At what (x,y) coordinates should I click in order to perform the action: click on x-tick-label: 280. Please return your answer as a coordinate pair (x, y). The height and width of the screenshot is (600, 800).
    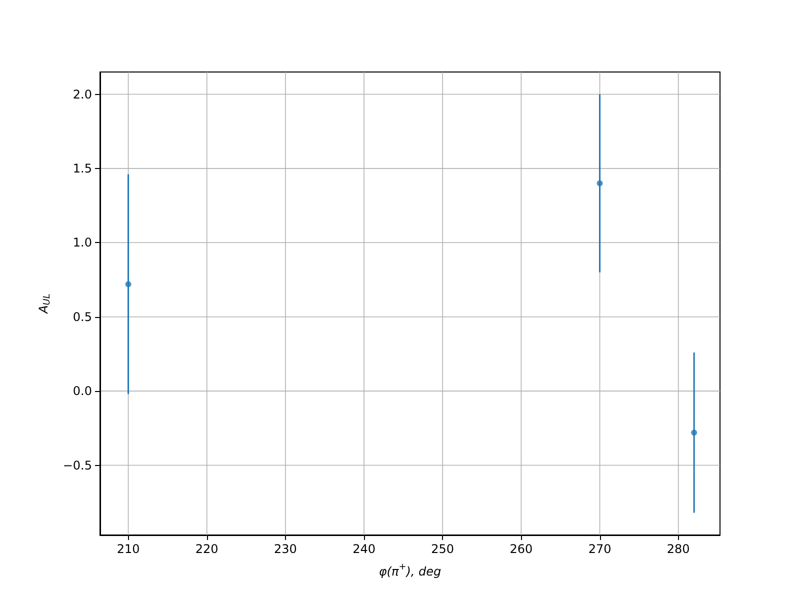
    Looking at the image, I should click on (678, 549).